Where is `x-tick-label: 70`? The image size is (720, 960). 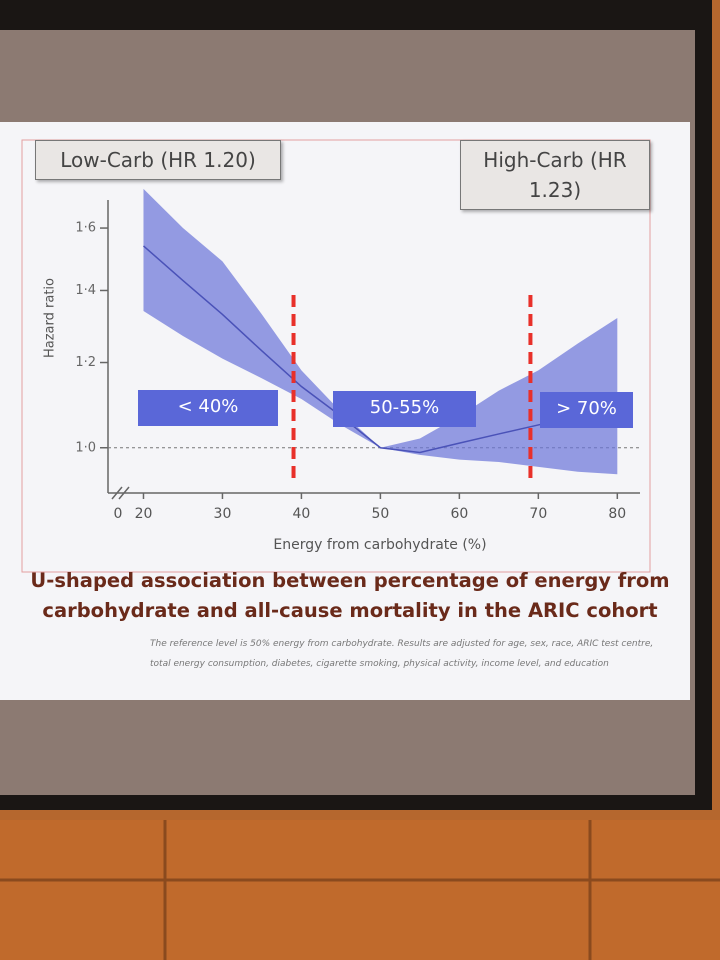 x-tick-label: 70 is located at coordinates (538, 514).